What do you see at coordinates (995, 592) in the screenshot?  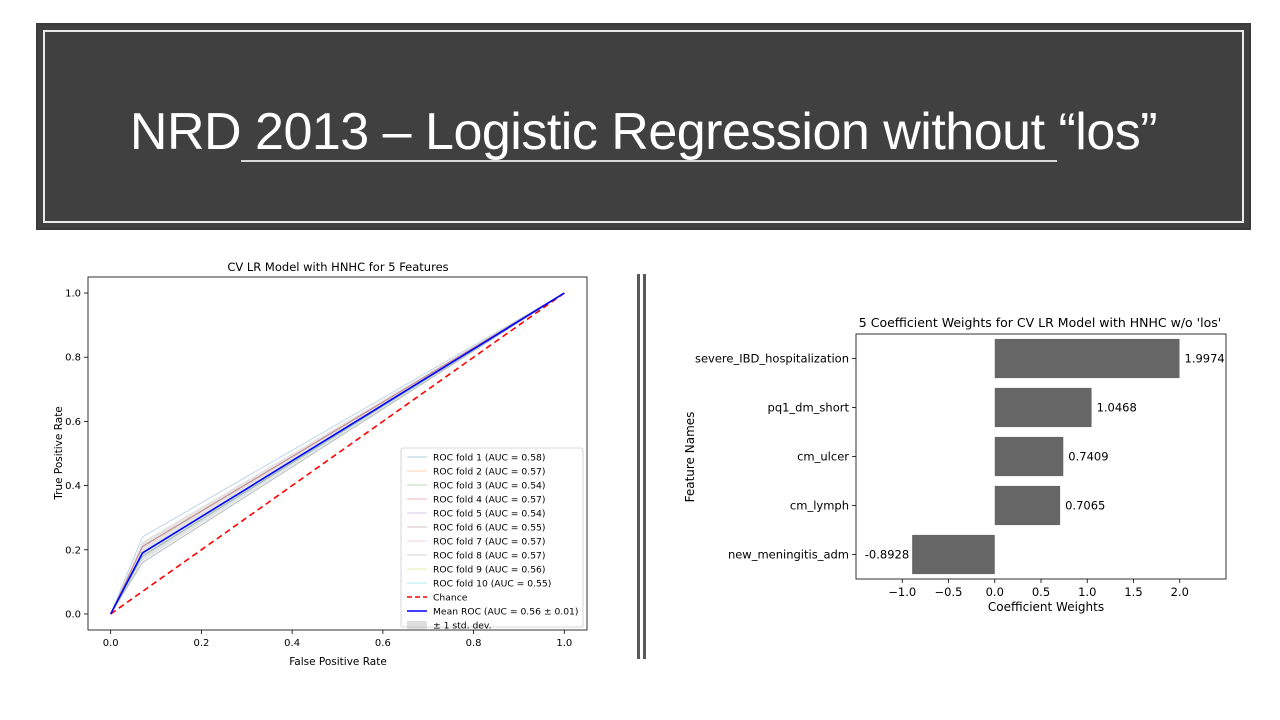 I see `coef-x-tick-label: 0.0` at bounding box center [995, 592].